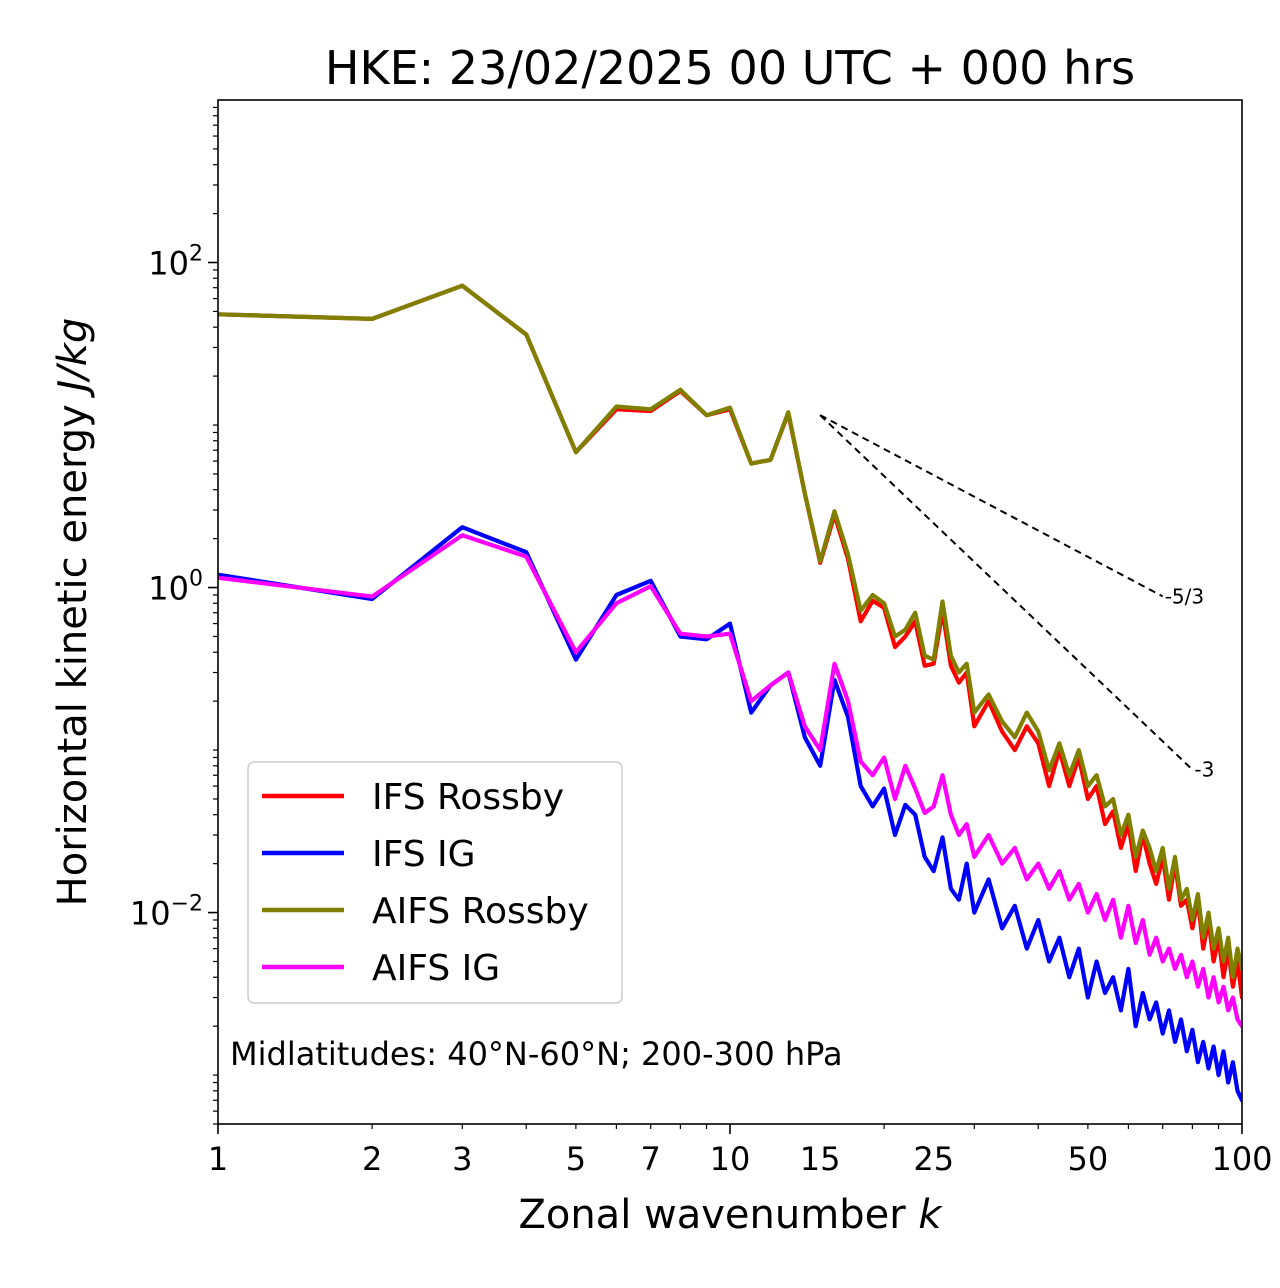  I want to click on reference-slope-lines: -5/3 -3, so click(1016, 598).